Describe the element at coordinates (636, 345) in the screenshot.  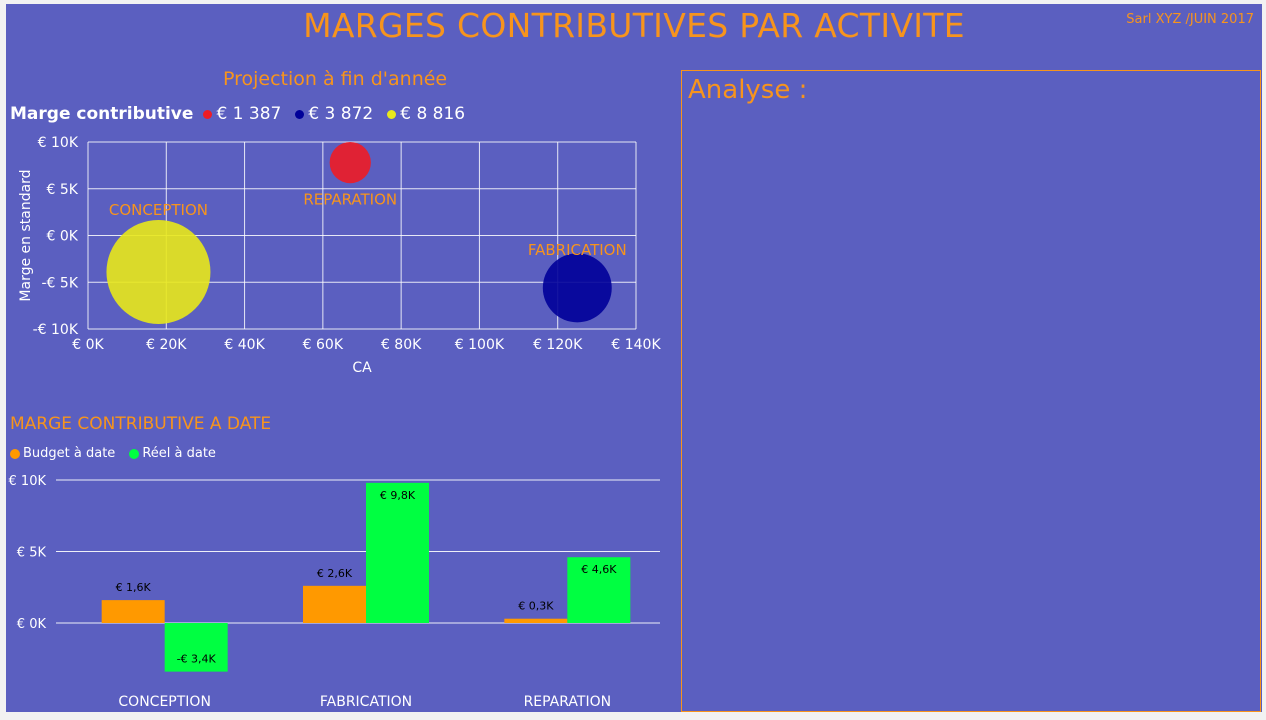
I see `x-tick-label: € 140K` at that location.